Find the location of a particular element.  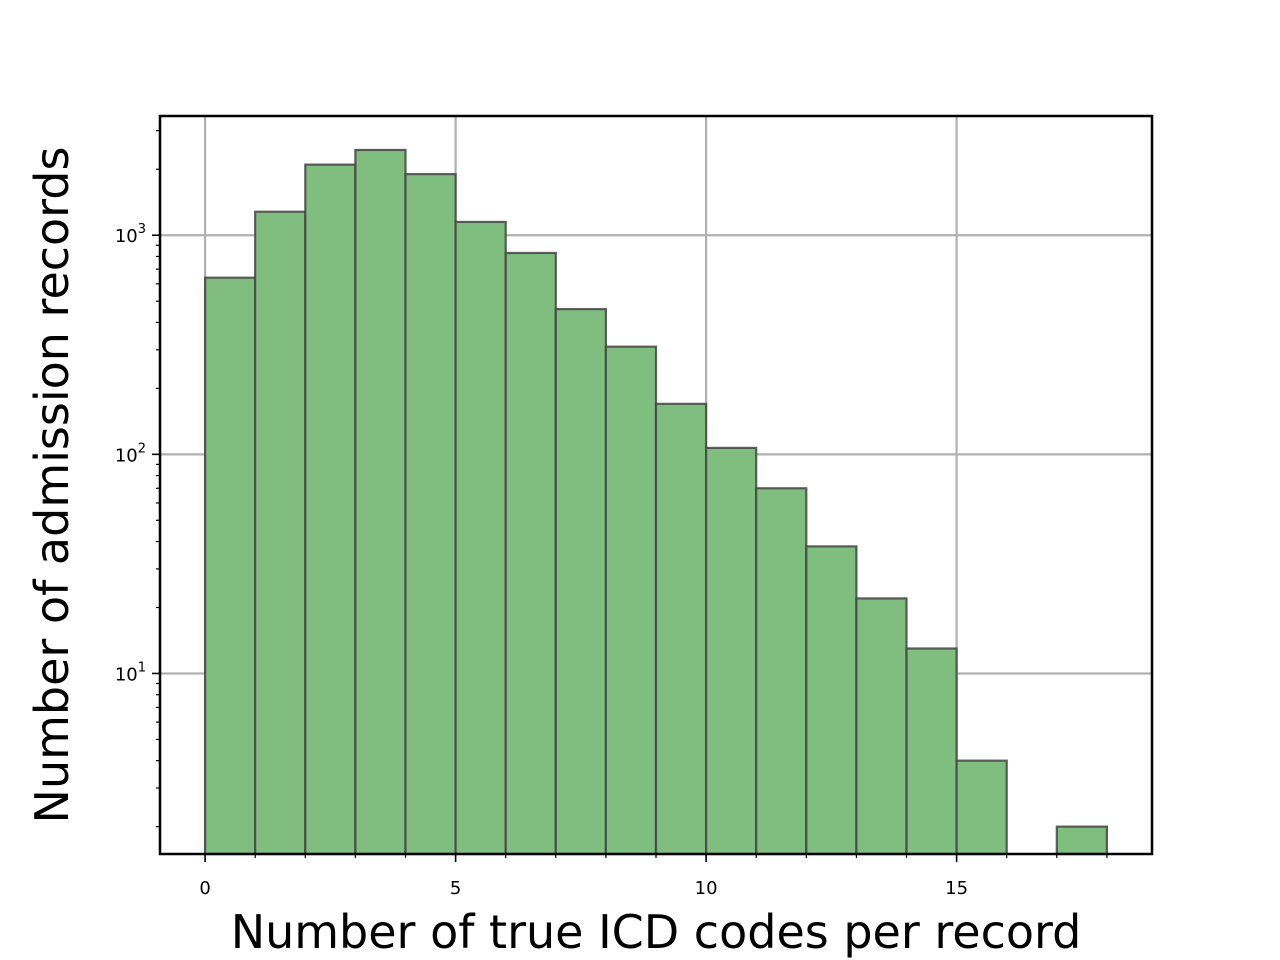

x-axis-ticks: 0 5 10 15 is located at coordinates (653, 876).